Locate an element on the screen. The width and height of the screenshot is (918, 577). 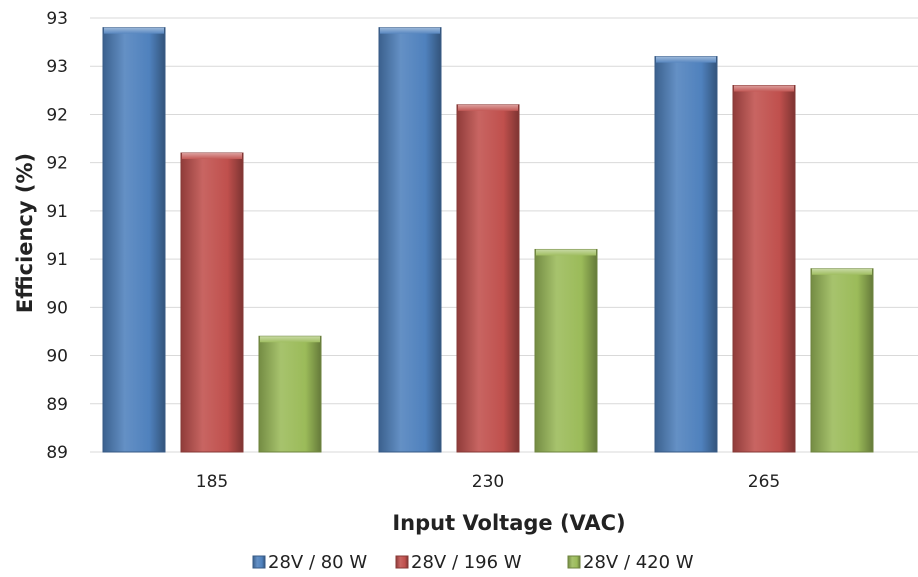
y-axis-title: Efficiency (%) is located at coordinates (25, 233).